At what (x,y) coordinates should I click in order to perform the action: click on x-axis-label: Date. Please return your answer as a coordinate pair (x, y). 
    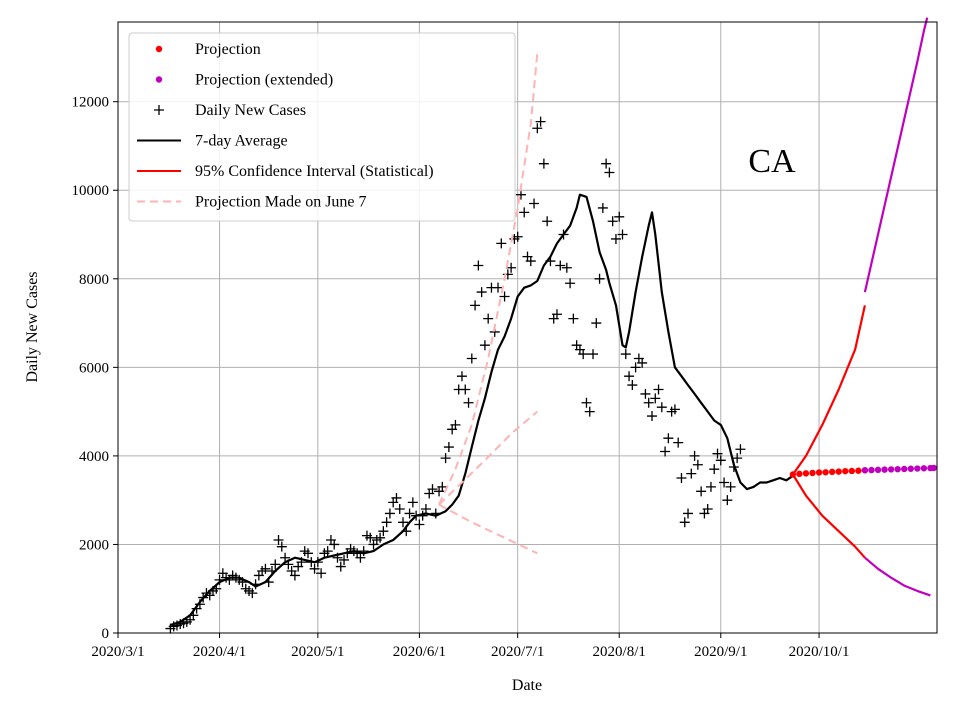
    Looking at the image, I should click on (527, 685).